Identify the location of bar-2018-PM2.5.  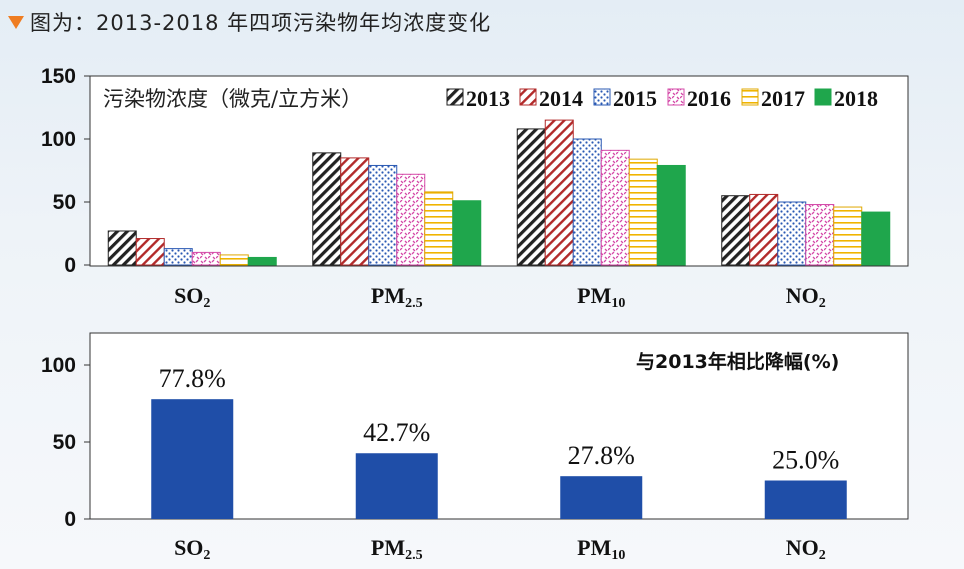
(467, 233).